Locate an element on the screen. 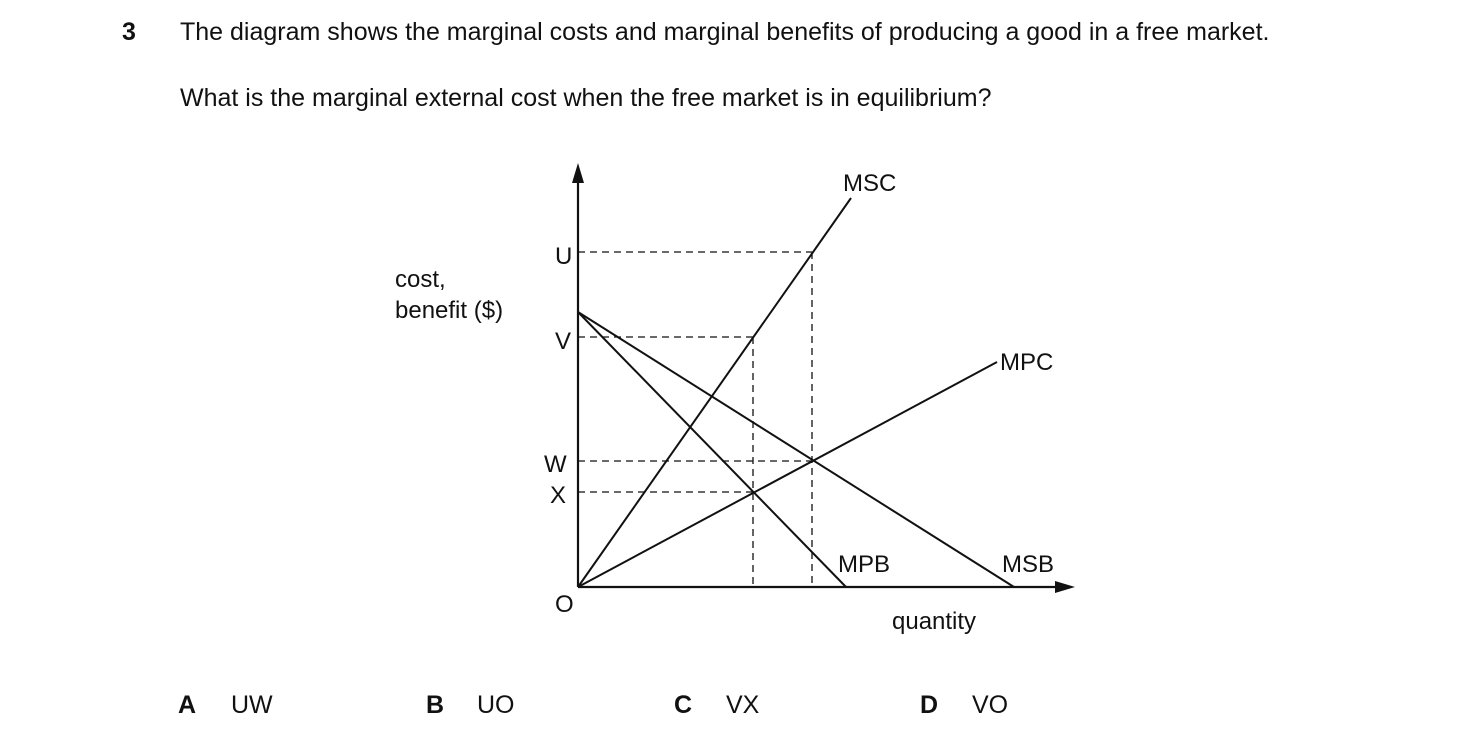 The width and height of the screenshot is (1464, 750). y-axis-label-line1: cost, is located at coordinates (420, 279).